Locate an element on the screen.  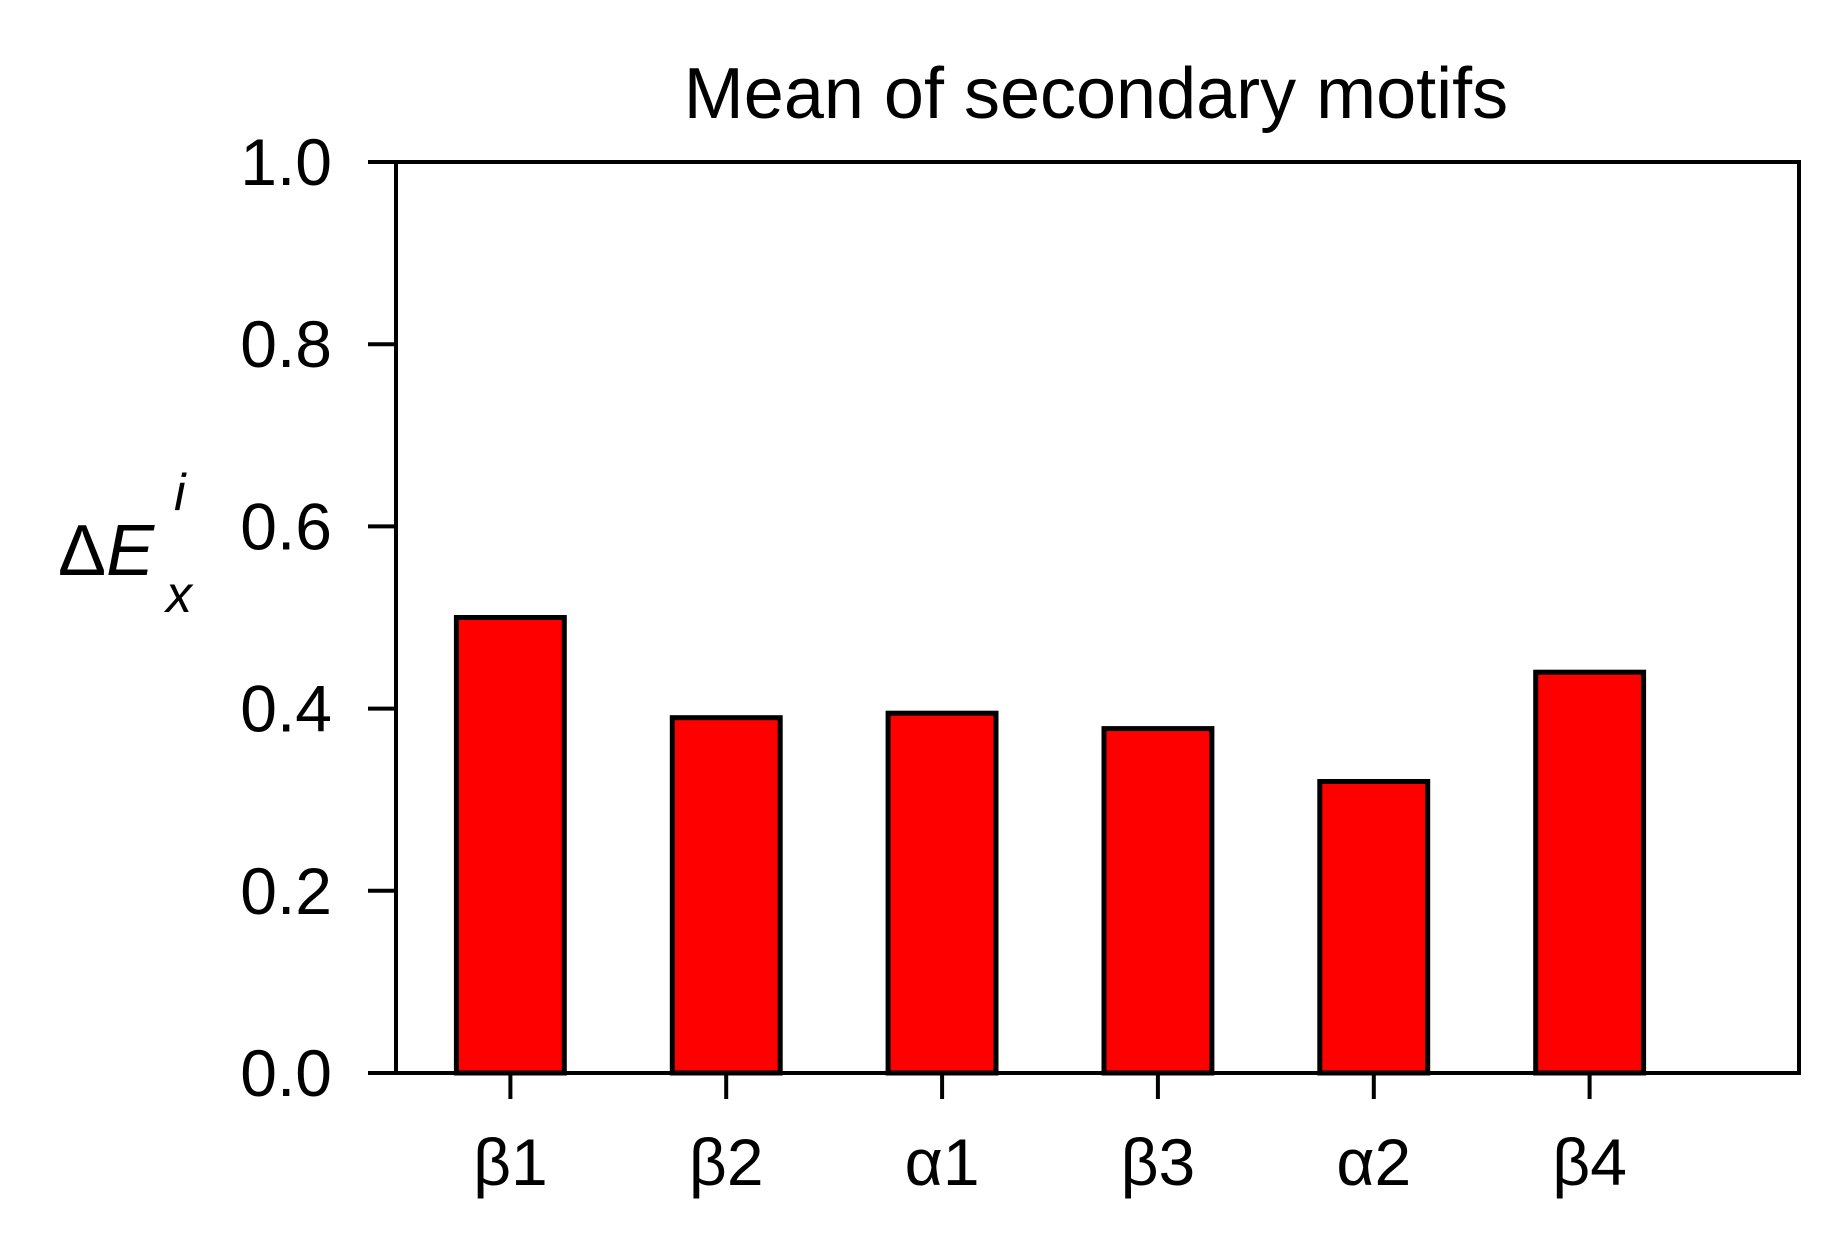
y-axis-label-subscript: x is located at coordinates (178, 595).